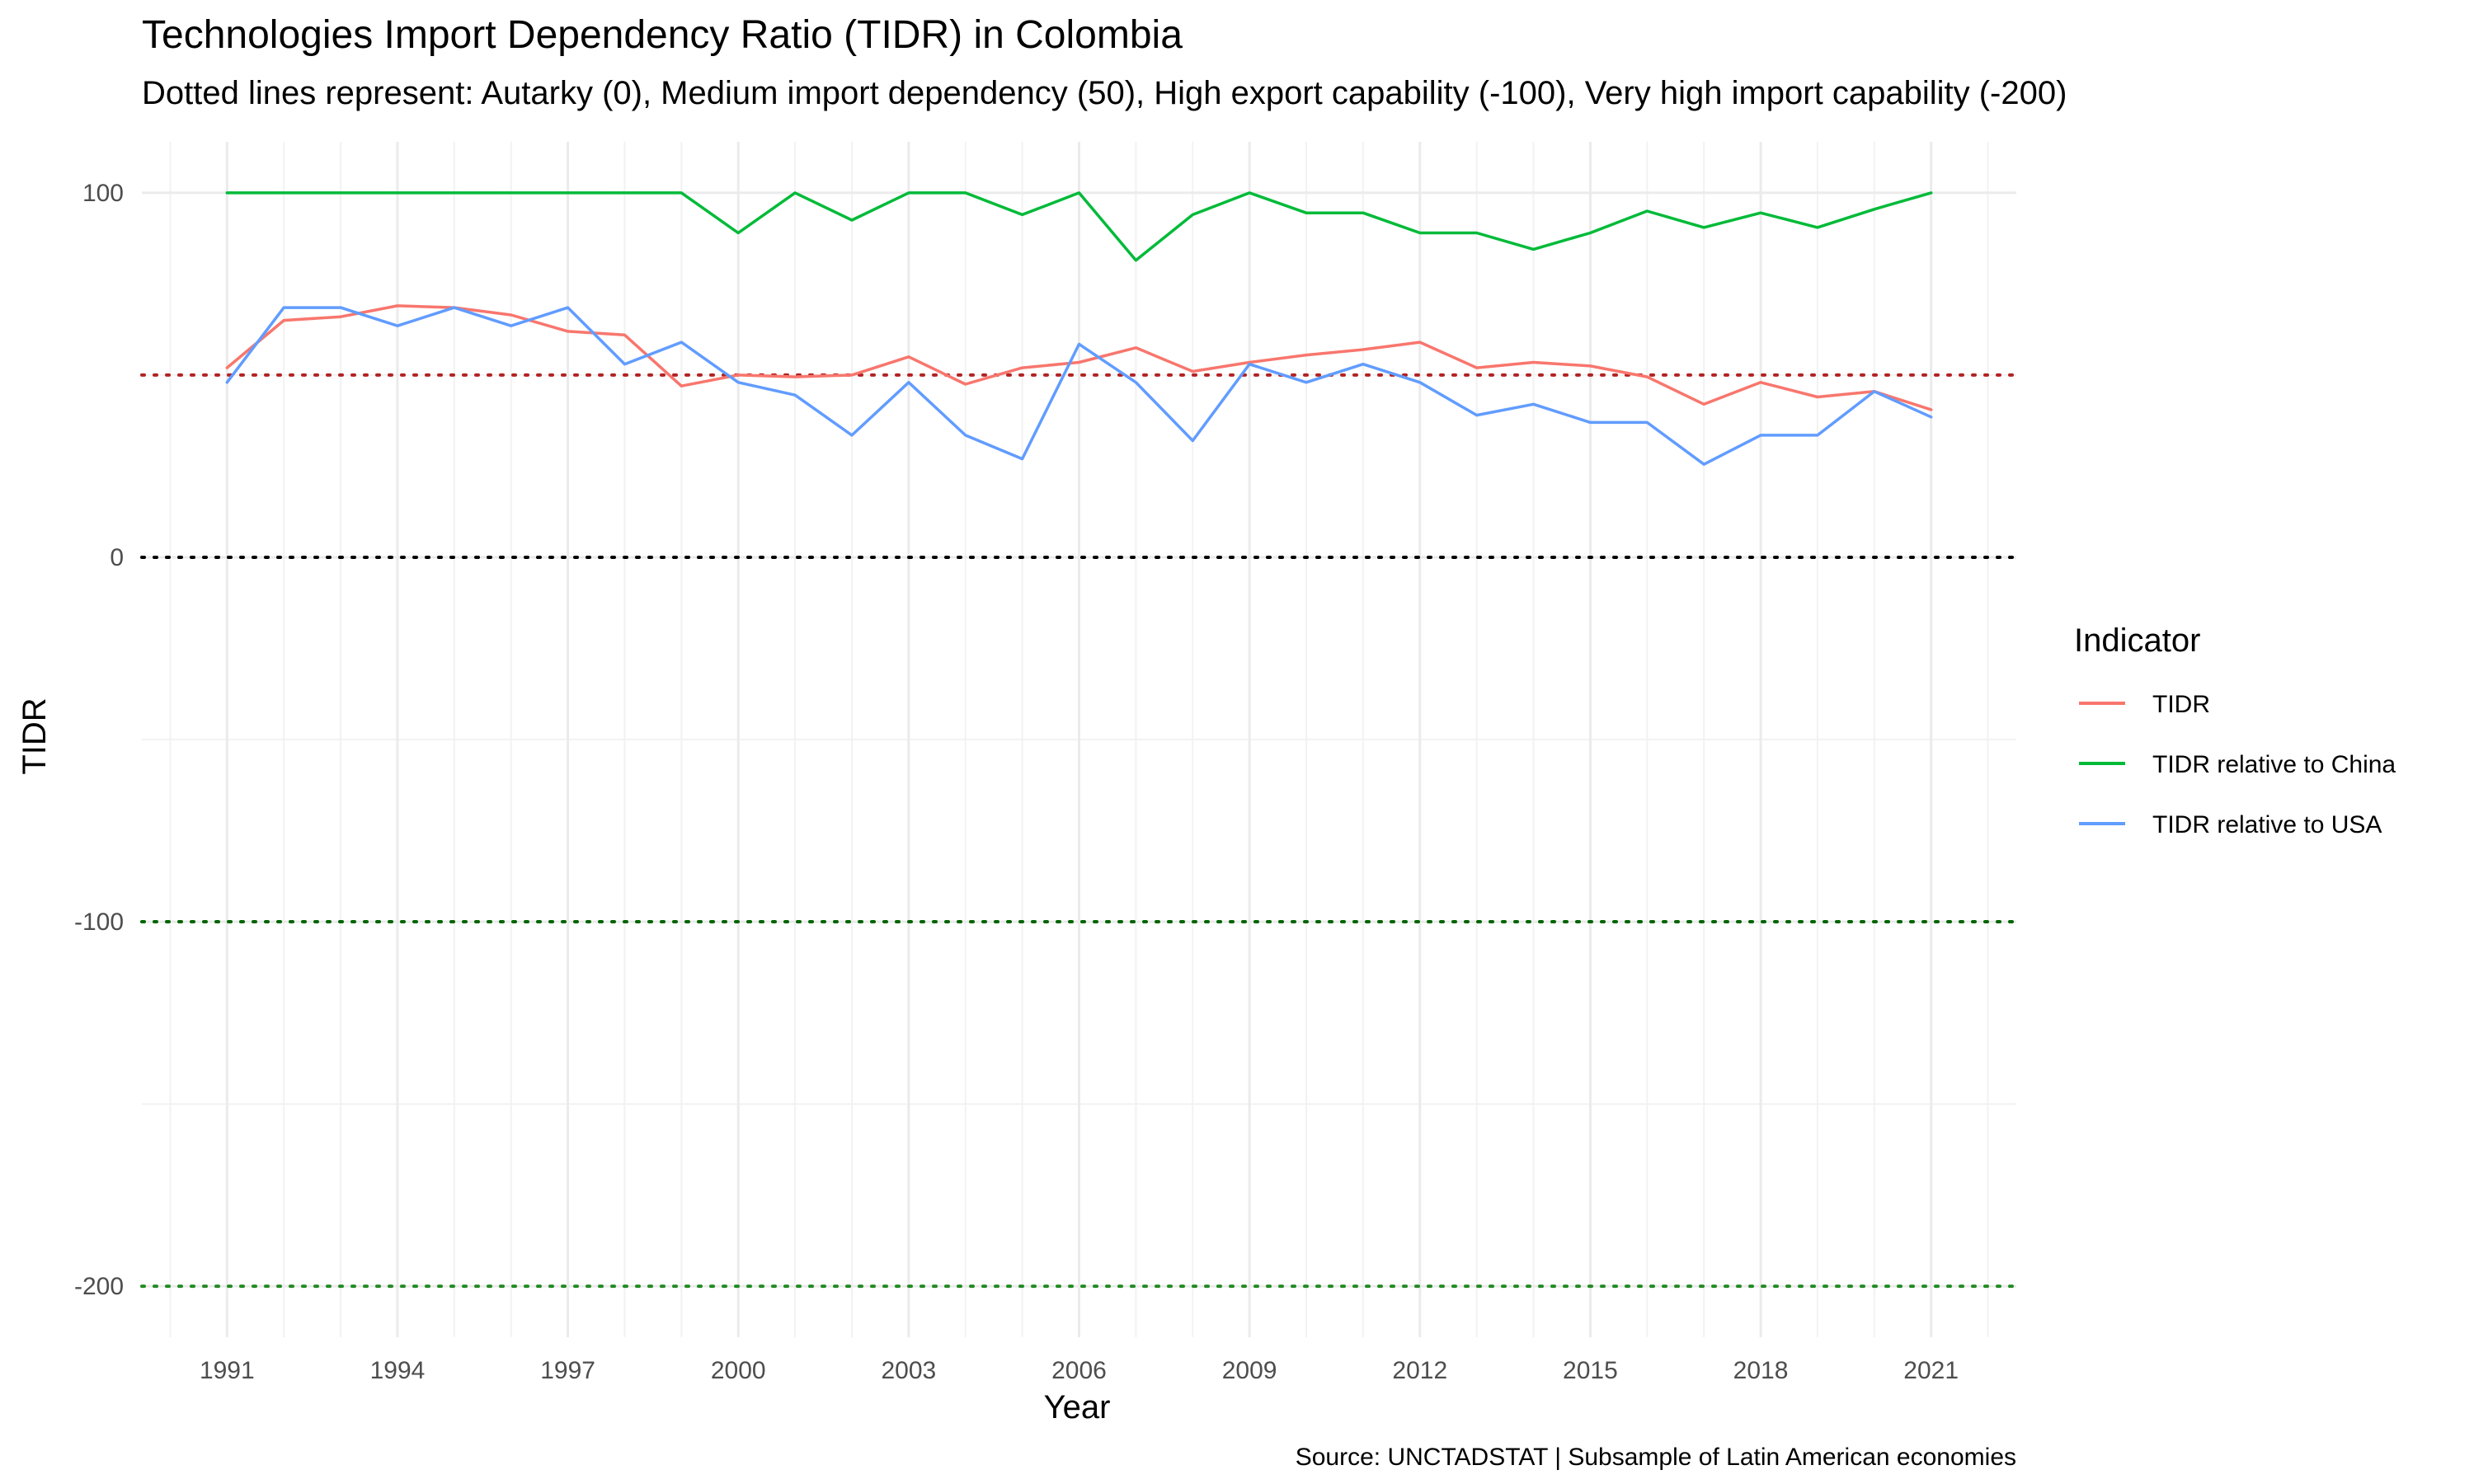 The height and width of the screenshot is (1484, 2474). Describe the element at coordinates (1079, 1370) in the screenshot. I see `x-tick-label: 2006` at that location.